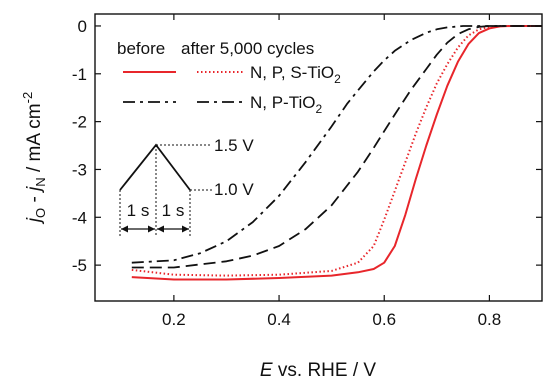 Image resolution: width=549 pixels, height=386 pixels. Describe the element at coordinates (384, 319) in the screenshot. I see `x-tick-label: 0.6` at that location.